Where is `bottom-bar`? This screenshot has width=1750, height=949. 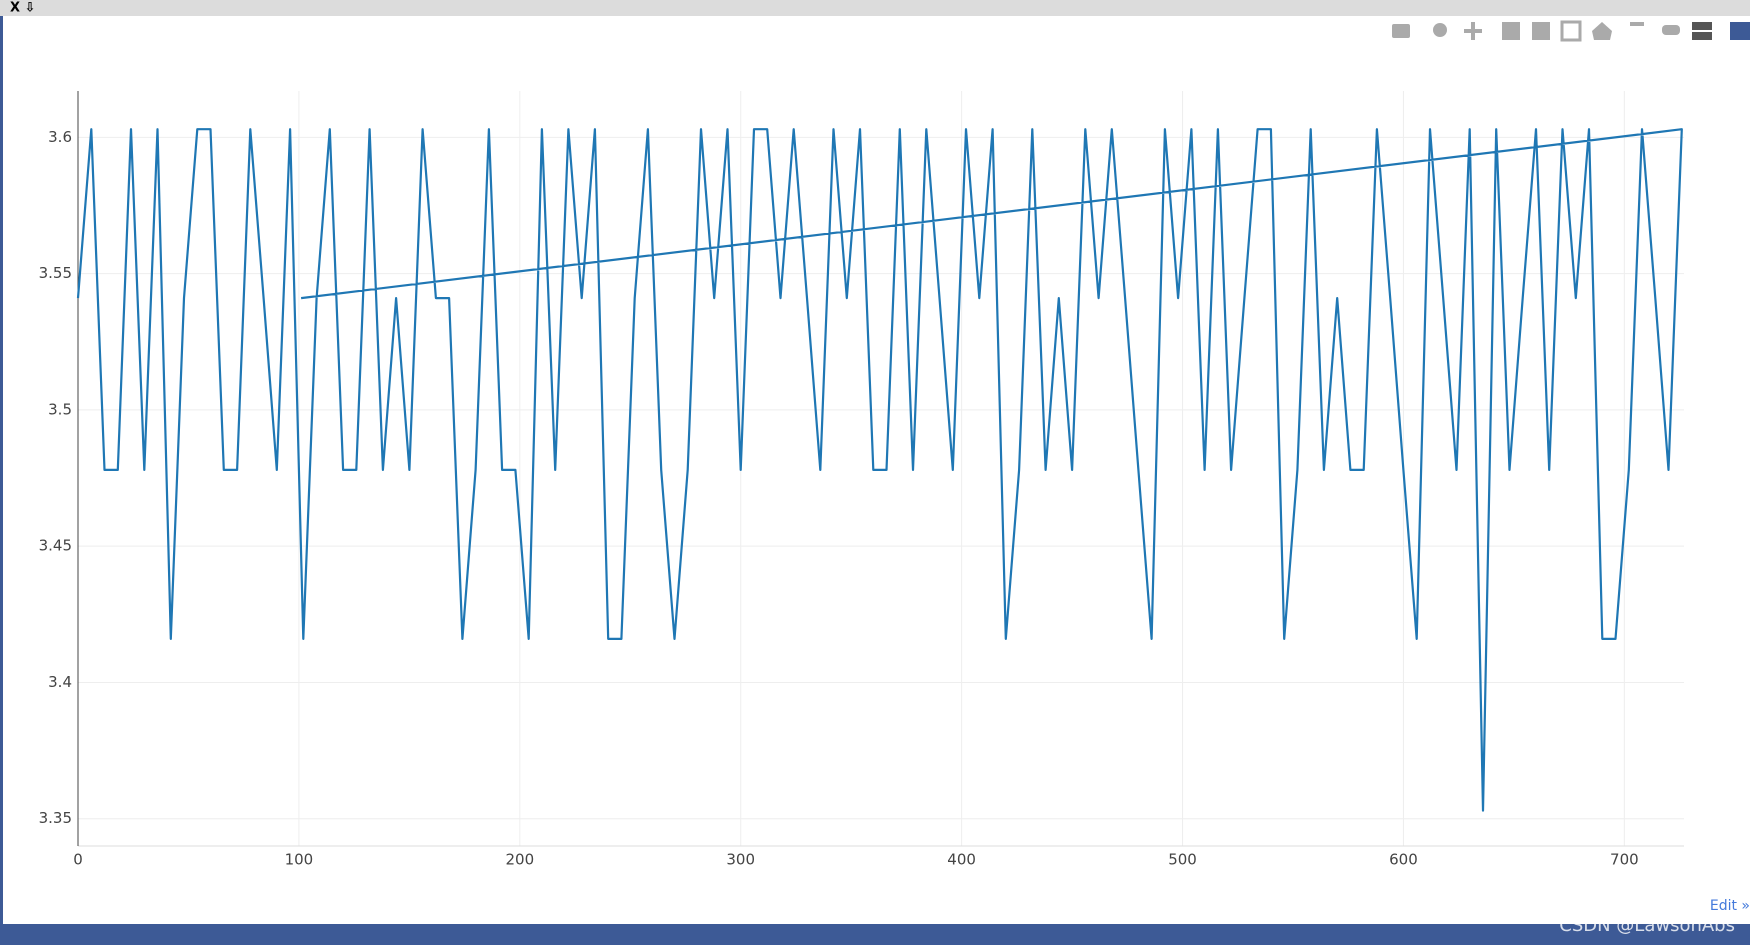 bottom-bar is located at coordinates (875, 934).